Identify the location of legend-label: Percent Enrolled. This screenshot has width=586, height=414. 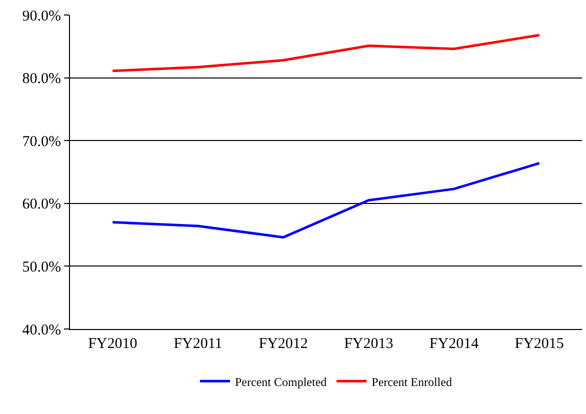
(412, 381).